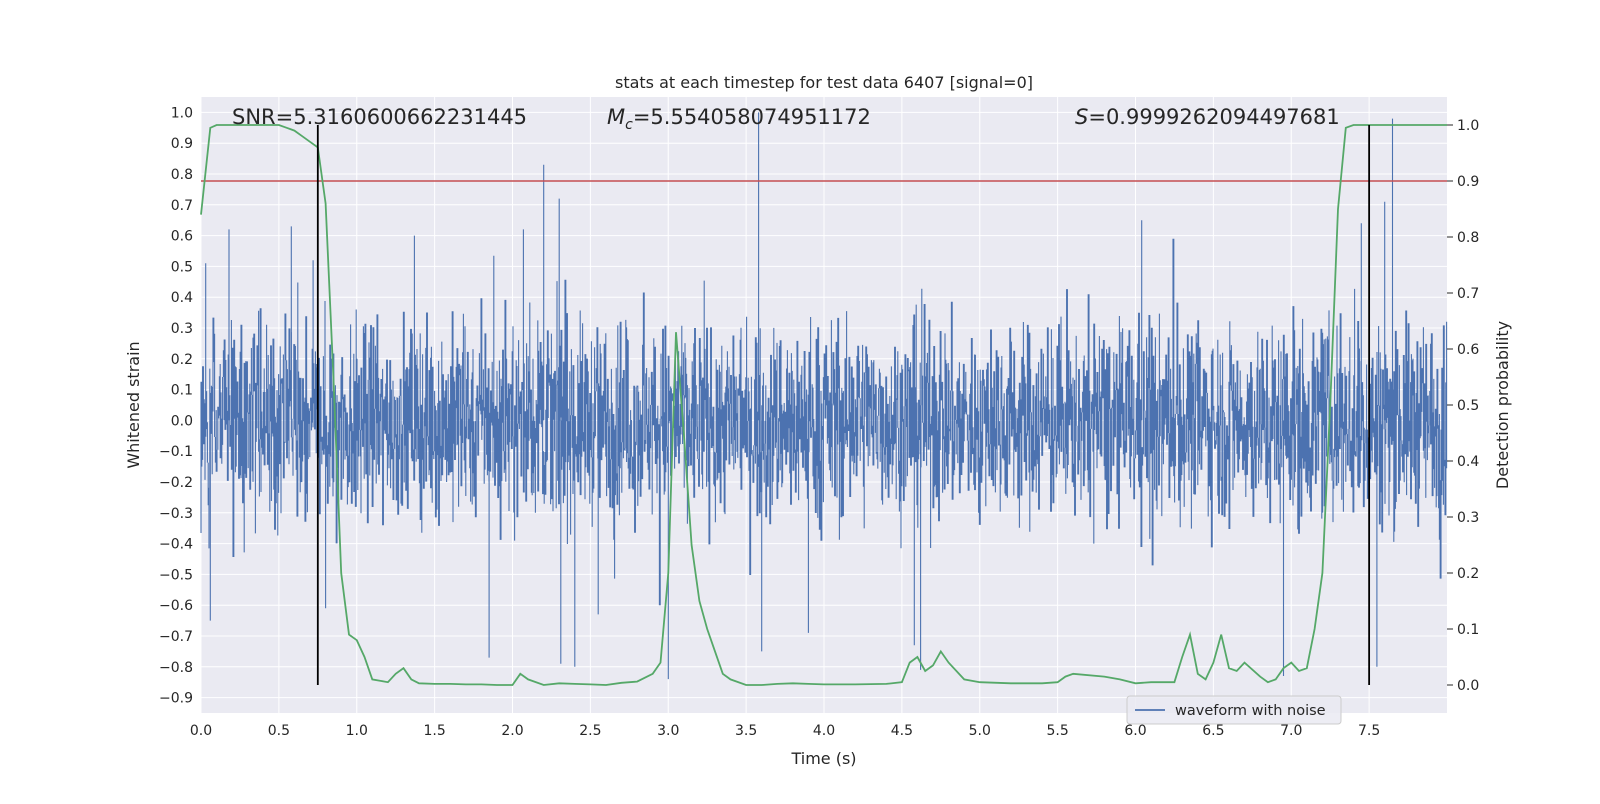 The width and height of the screenshot is (1600, 804). I want to click on x-tick-label: 5.5, so click(1057, 731).